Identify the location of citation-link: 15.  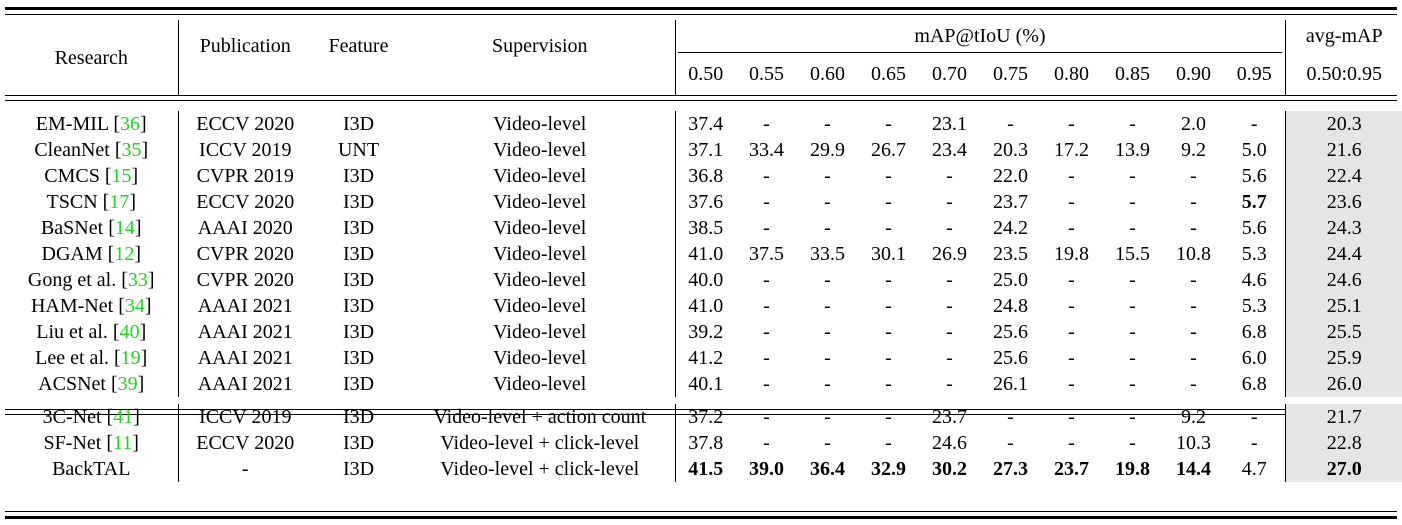
(121, 176).